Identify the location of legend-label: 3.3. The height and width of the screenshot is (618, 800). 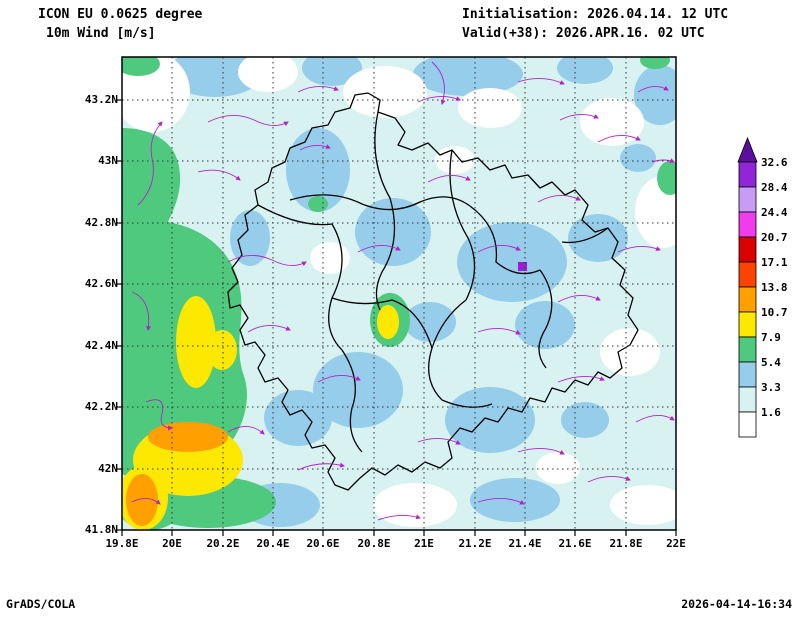
(771, 387).